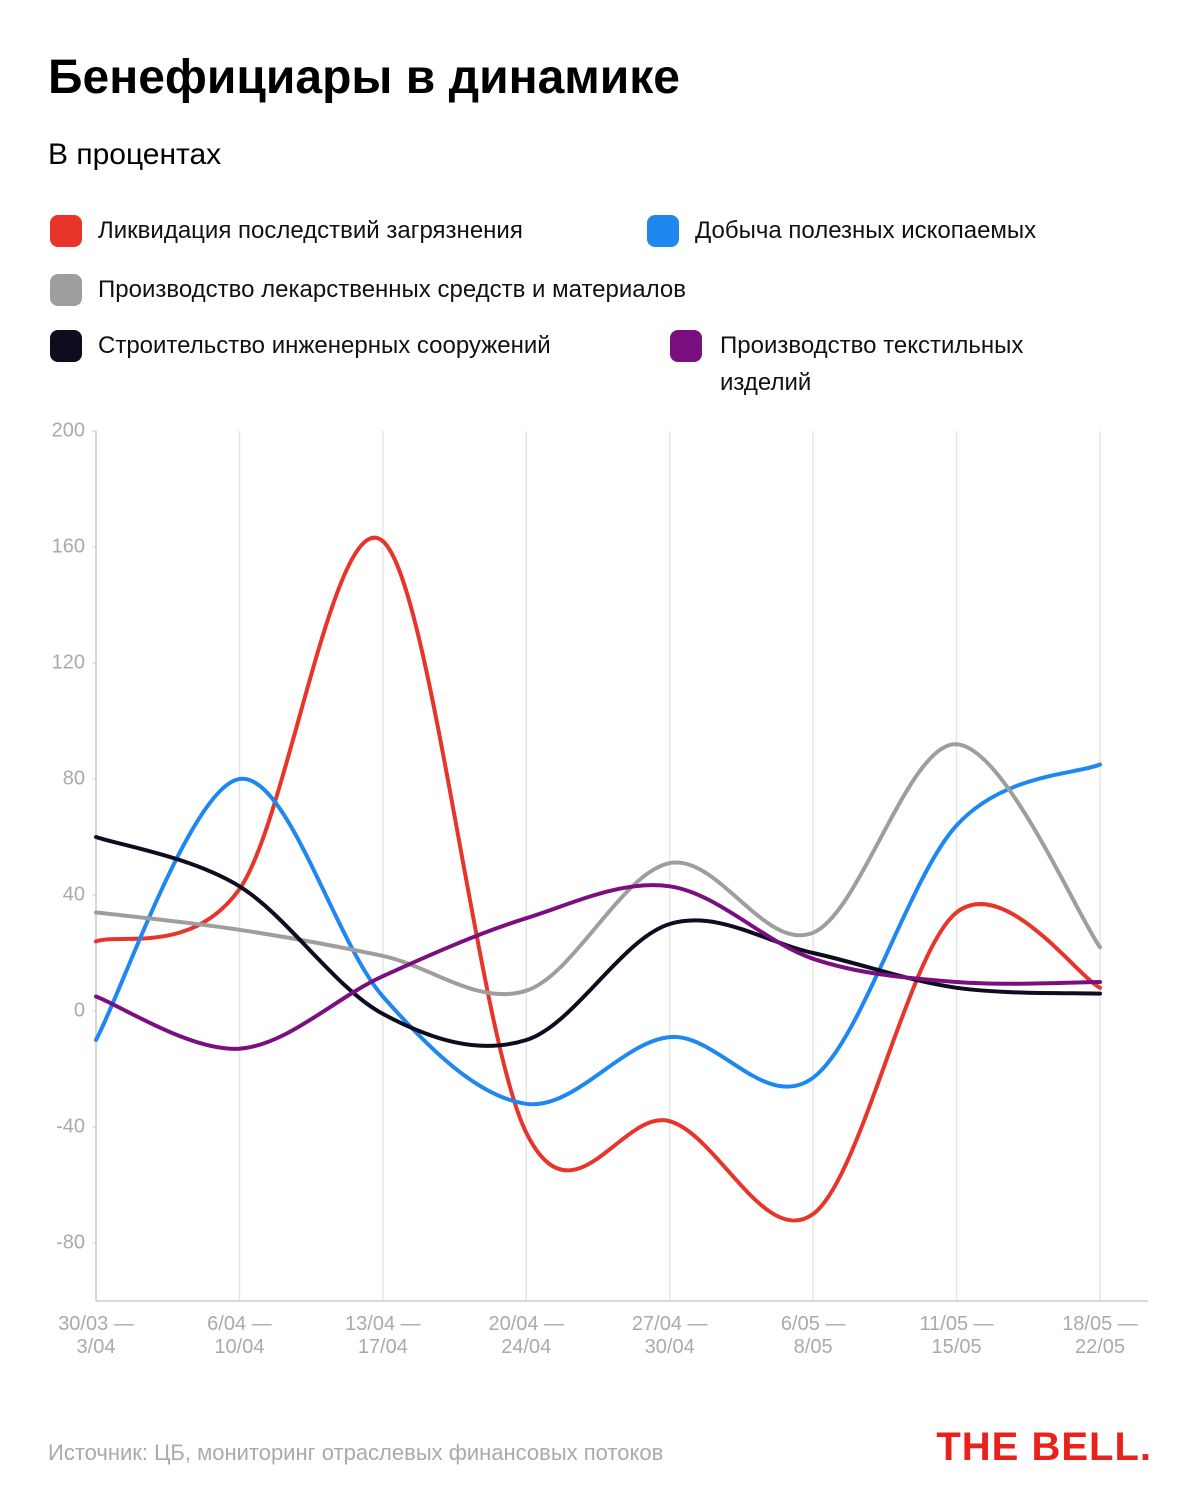 Image resolution: width=1200 pixels, height=1500 pixels. I want to click on legend-label: Ликвидация последствий загрязнения, so click(310, 230).